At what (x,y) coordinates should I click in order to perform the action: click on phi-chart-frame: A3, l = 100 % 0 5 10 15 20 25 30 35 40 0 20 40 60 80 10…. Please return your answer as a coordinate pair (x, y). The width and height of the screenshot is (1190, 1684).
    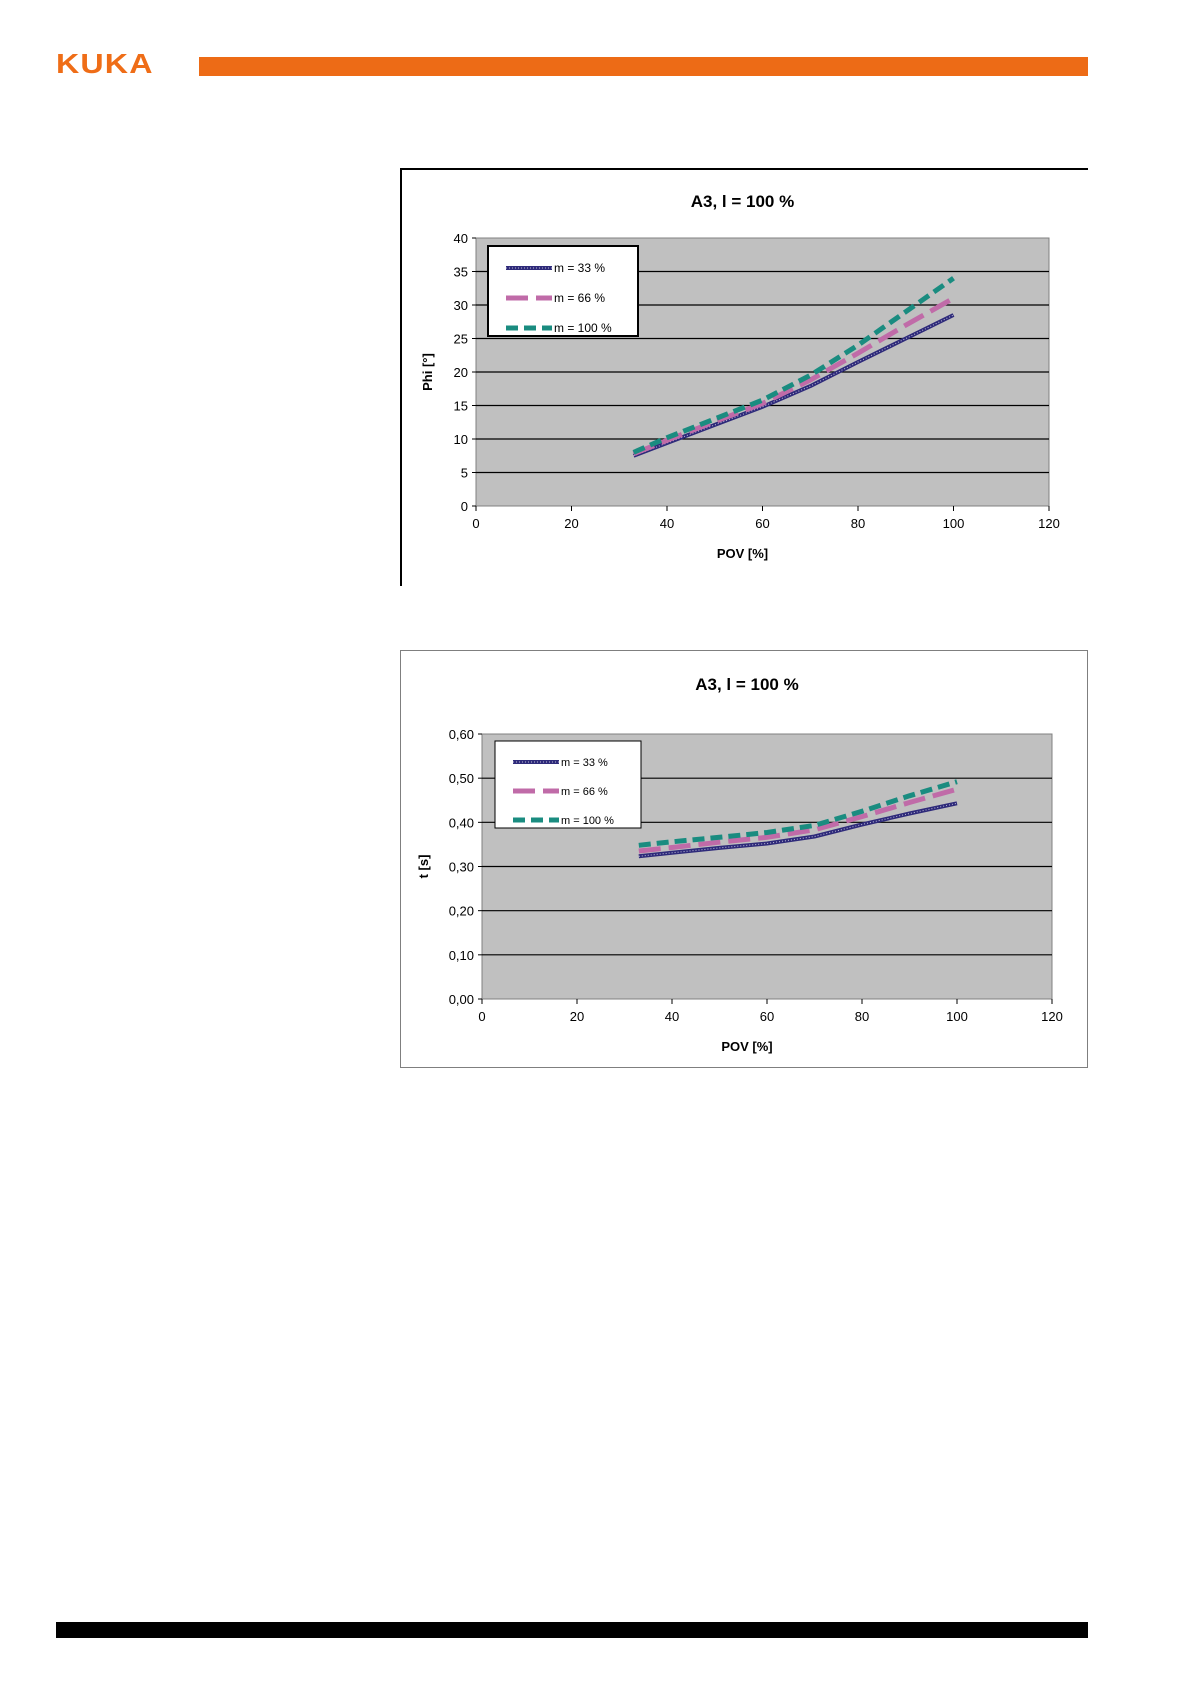
    Looking at the image, I should click on (744, 377).